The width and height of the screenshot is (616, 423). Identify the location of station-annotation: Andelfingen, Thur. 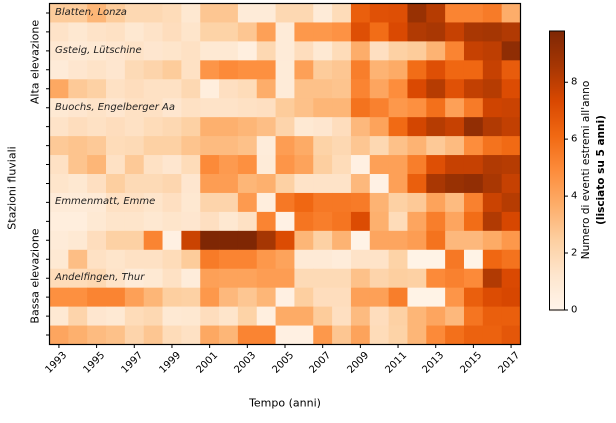
(100, 277).